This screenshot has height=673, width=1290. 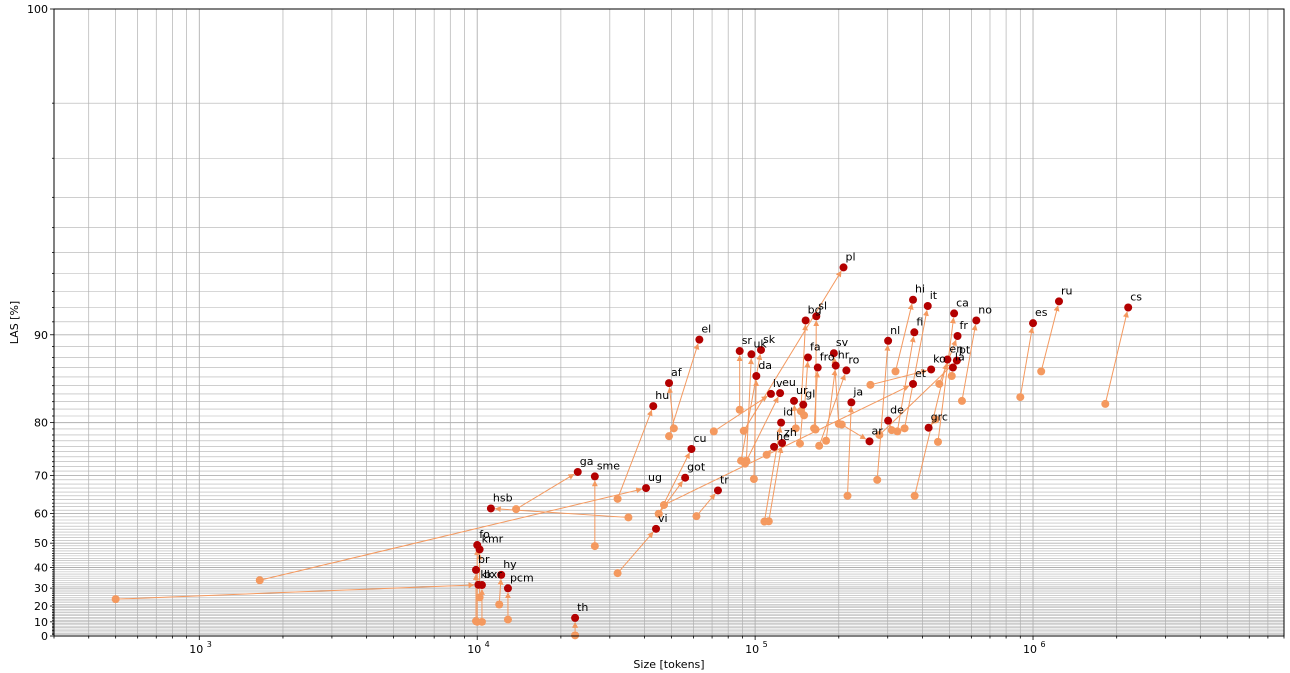 I want to click on point-before-da, so click(x=753, y=478).